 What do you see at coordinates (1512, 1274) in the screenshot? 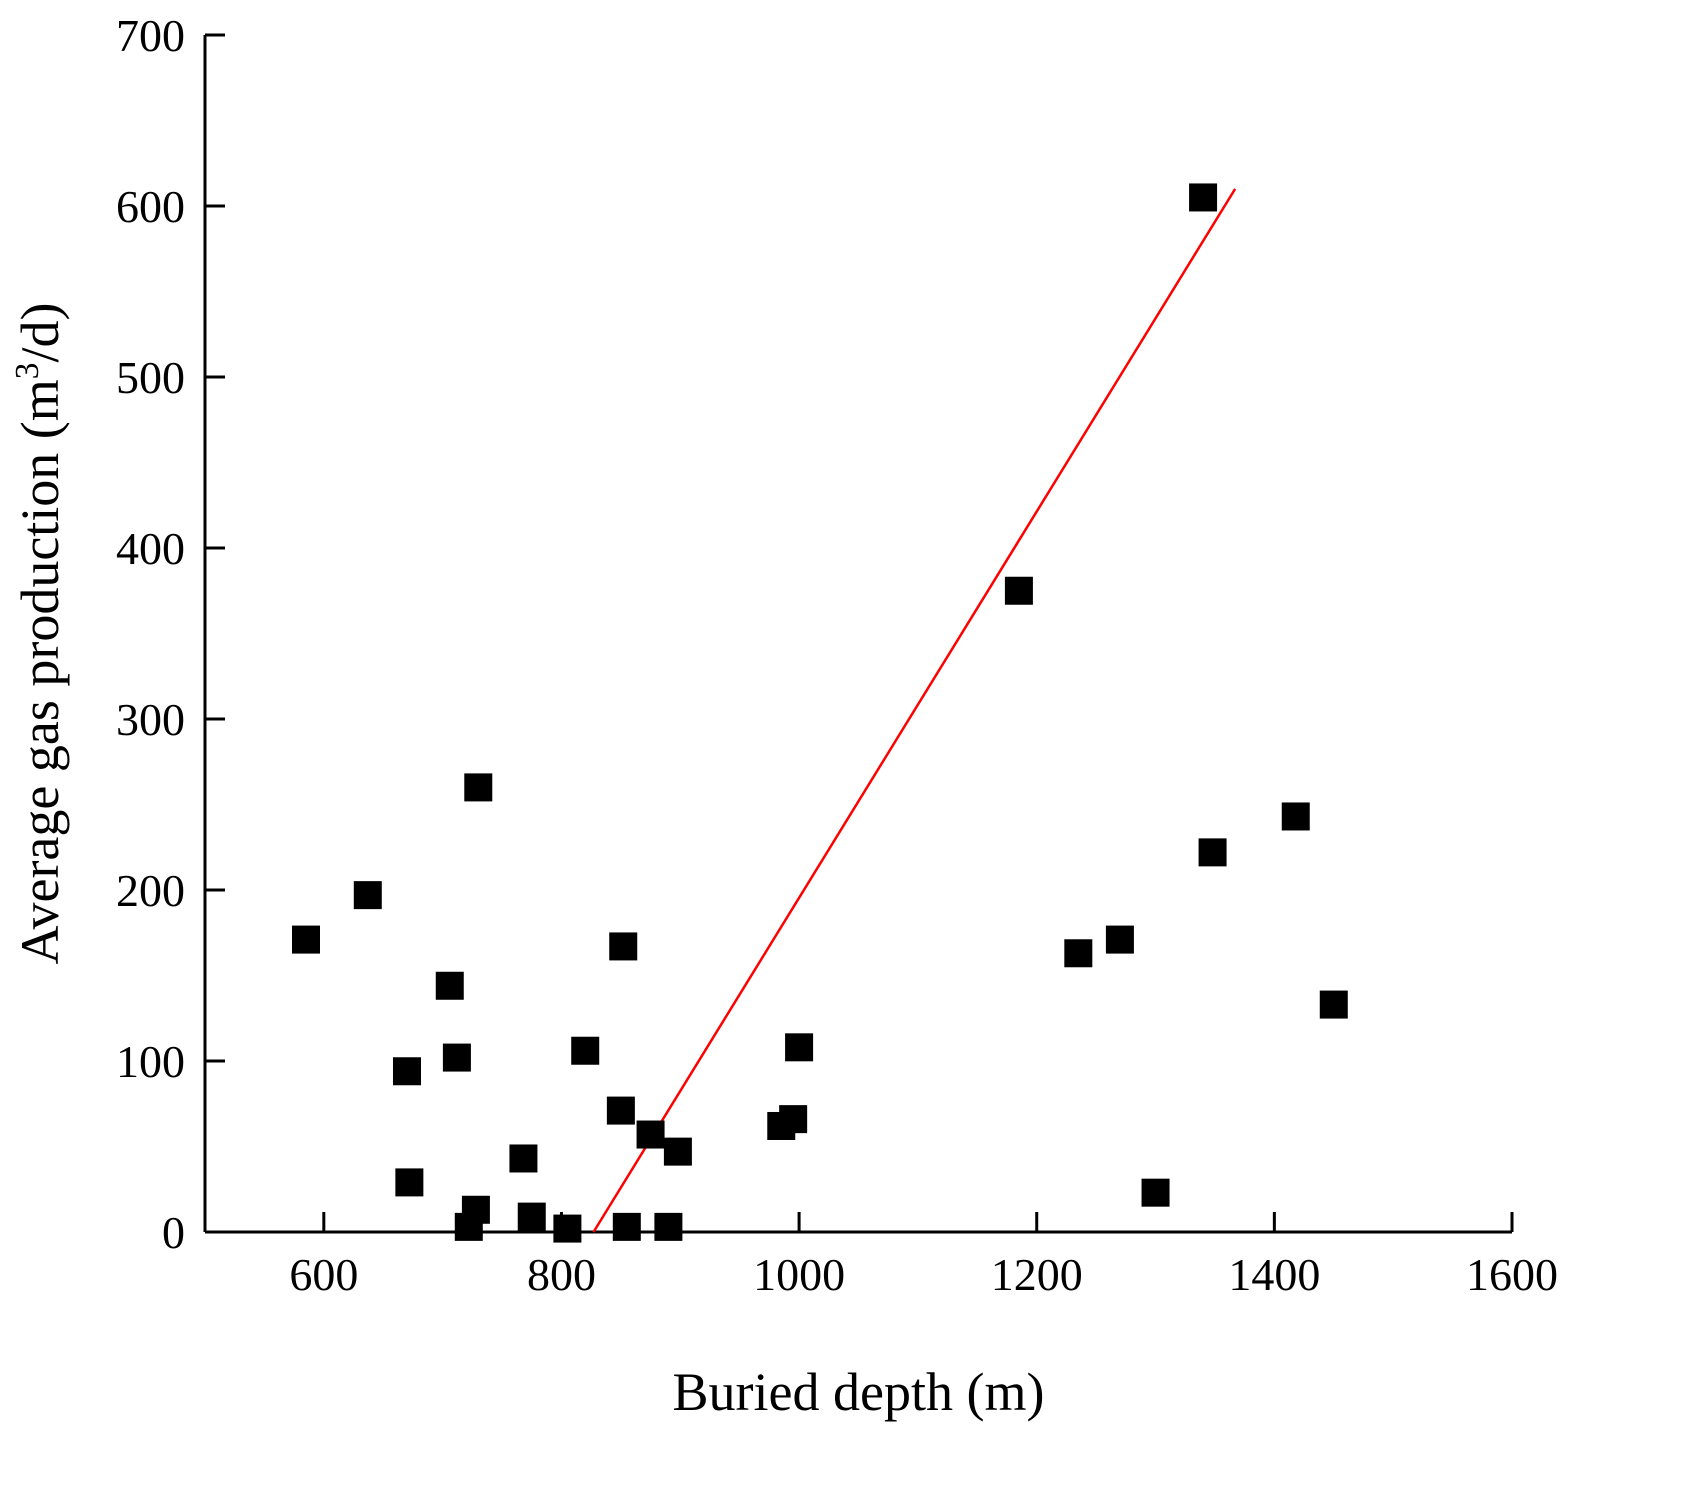
I see `x-tick-label: 1600` at bounding box center [1512, 1274].